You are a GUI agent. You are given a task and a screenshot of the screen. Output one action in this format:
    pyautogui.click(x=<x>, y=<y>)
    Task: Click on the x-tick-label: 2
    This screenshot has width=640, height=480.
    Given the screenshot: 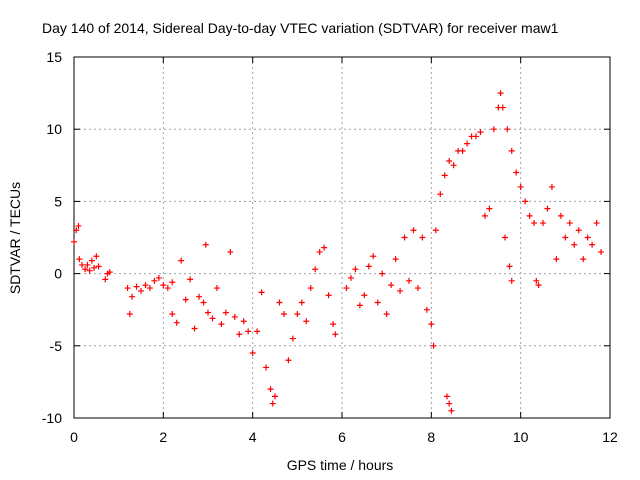 What is the action you would take?
    pyautogui.click(x=163, y=437)
    